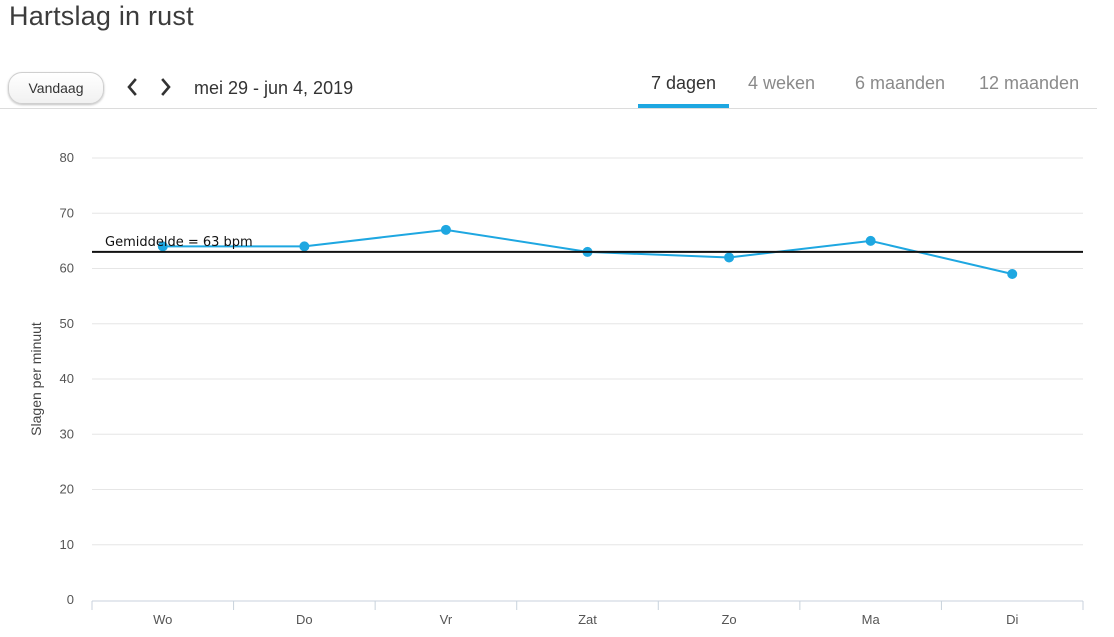  Describe the element at coordinates (70, 599) in the screenshot. I see `y-tick-label: 0` at that location.